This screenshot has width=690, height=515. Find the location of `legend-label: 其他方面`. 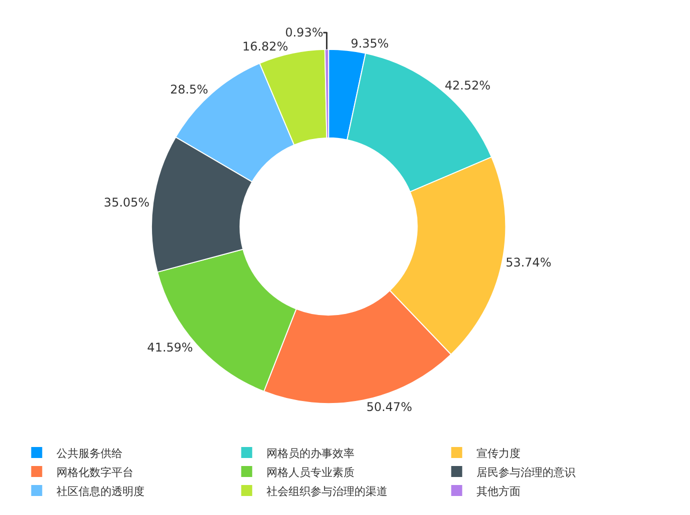

legend-label: 其他方面 is located at coordinates (498, 491).